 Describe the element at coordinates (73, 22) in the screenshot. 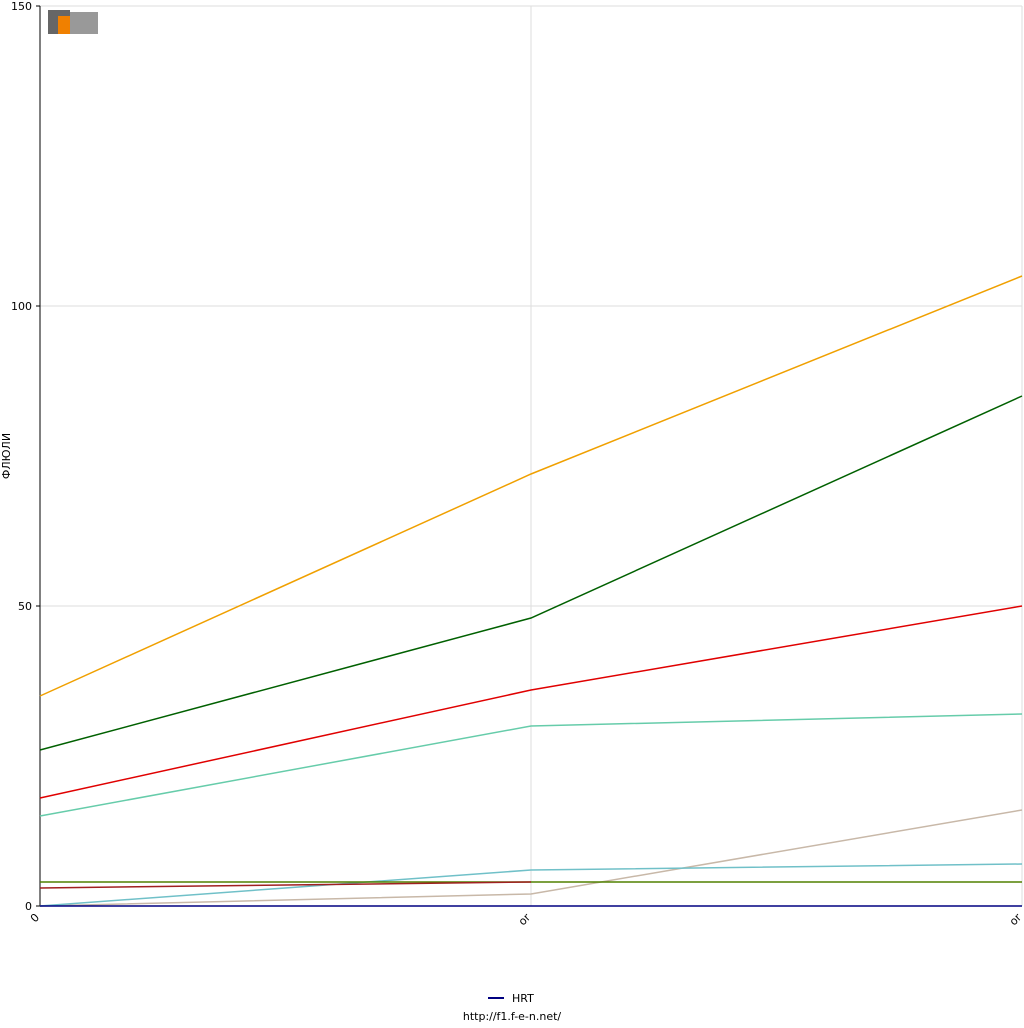

I see `logo` at that location.